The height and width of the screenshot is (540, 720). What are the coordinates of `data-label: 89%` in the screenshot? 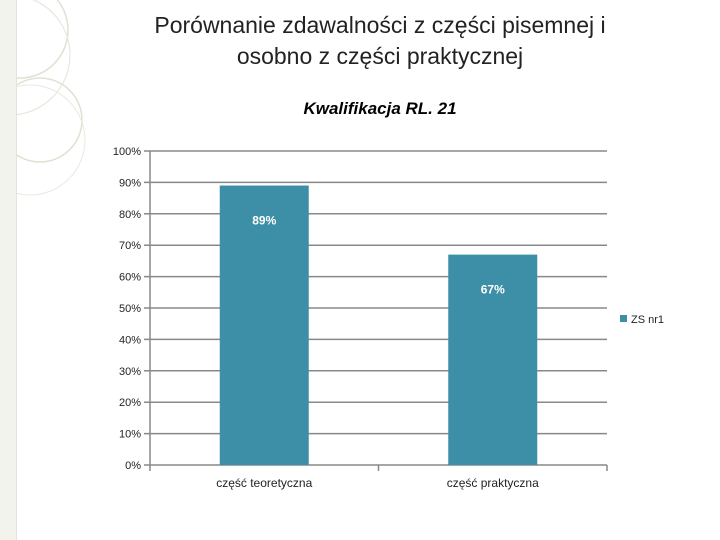 It's located at (264, 221).